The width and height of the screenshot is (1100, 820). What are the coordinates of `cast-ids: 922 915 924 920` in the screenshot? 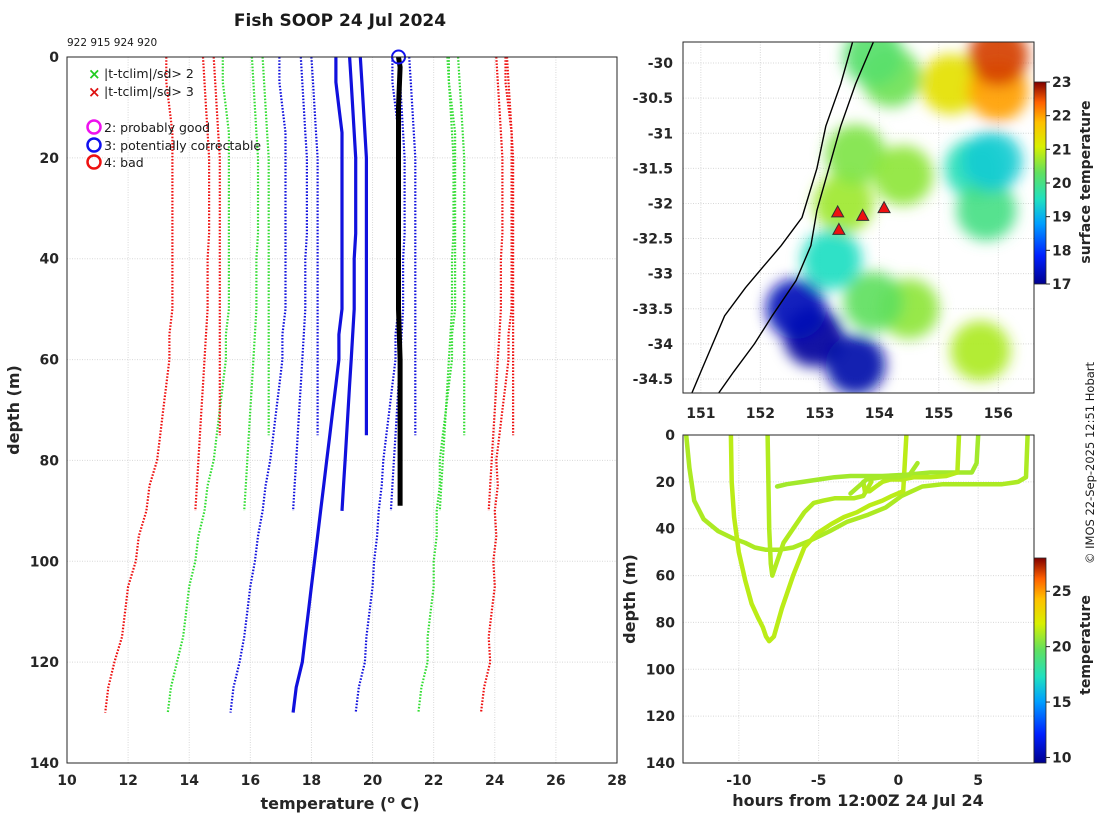 It's located at (112, 43).